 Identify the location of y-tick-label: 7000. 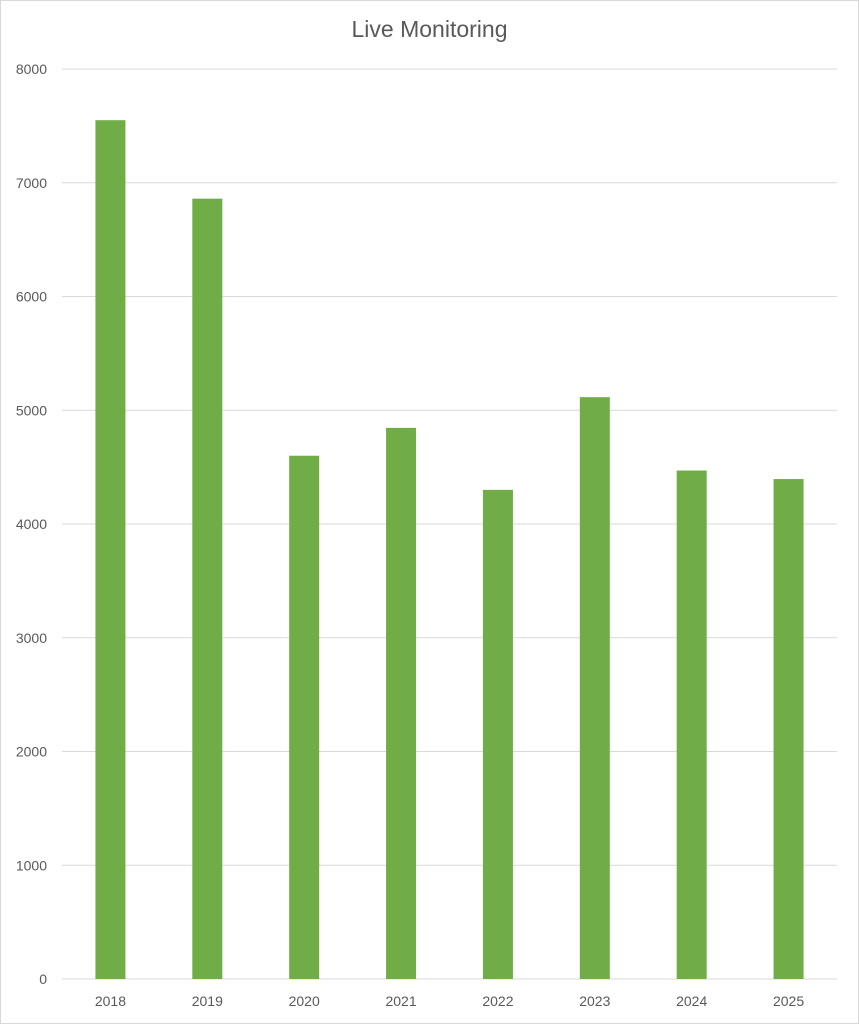
(31, 183).